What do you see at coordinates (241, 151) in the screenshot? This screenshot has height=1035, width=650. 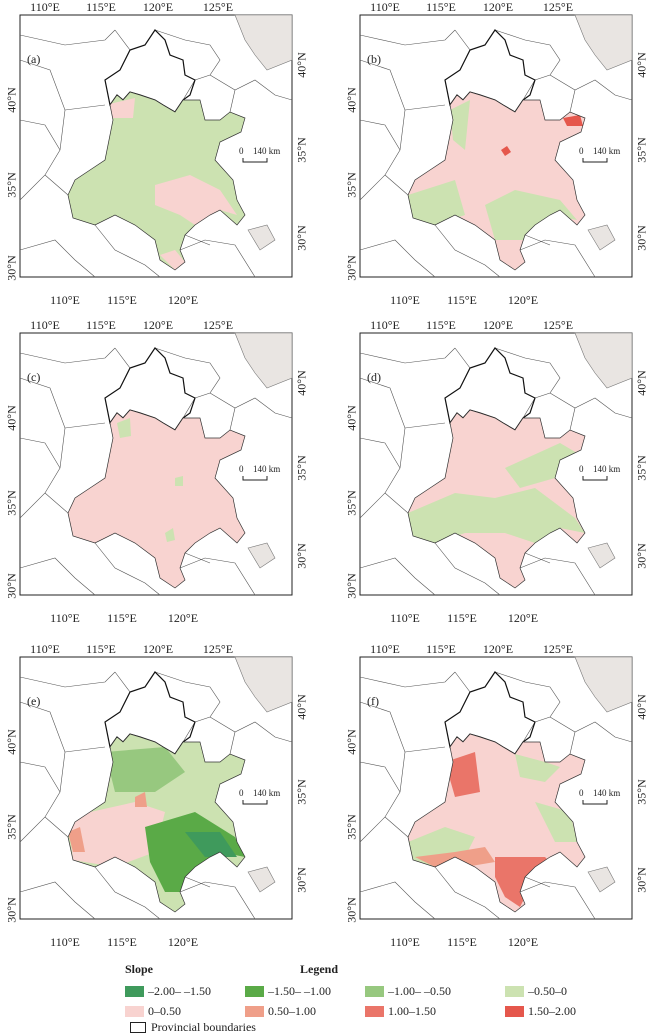 I see `scale-start: 0` at bounding box center [241, 151].